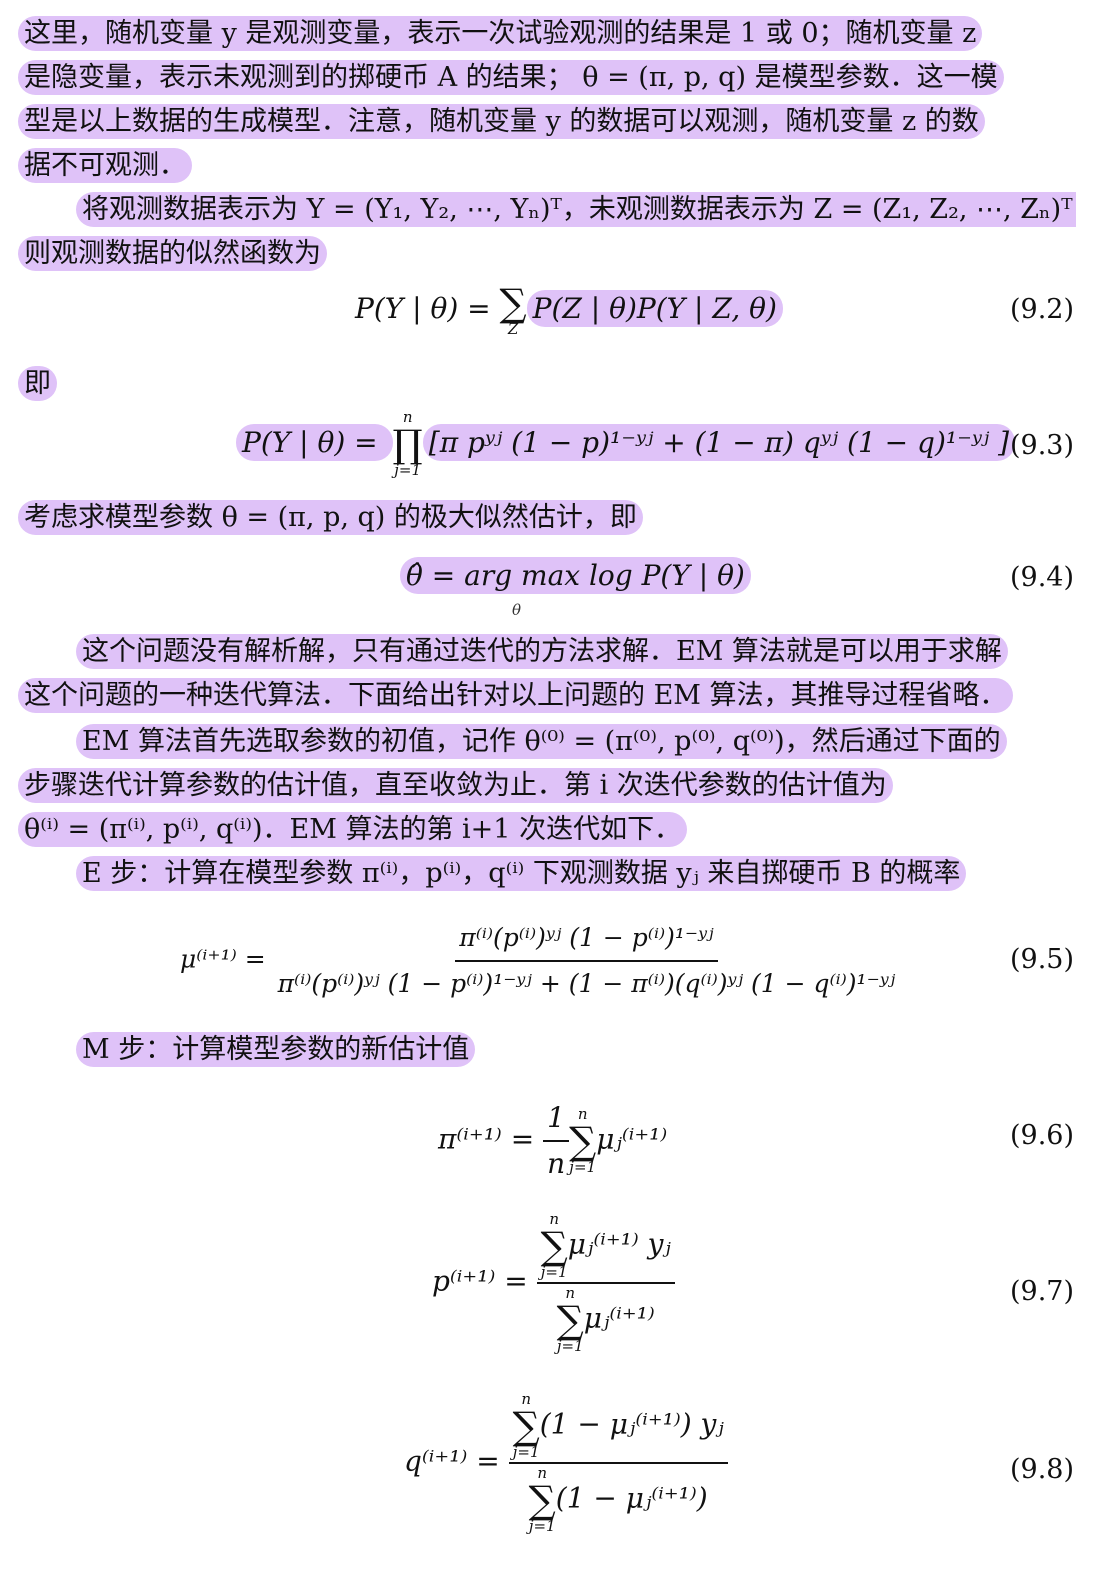  I want to click on equation-number-9-5: (9.5), so click(1042, 960).